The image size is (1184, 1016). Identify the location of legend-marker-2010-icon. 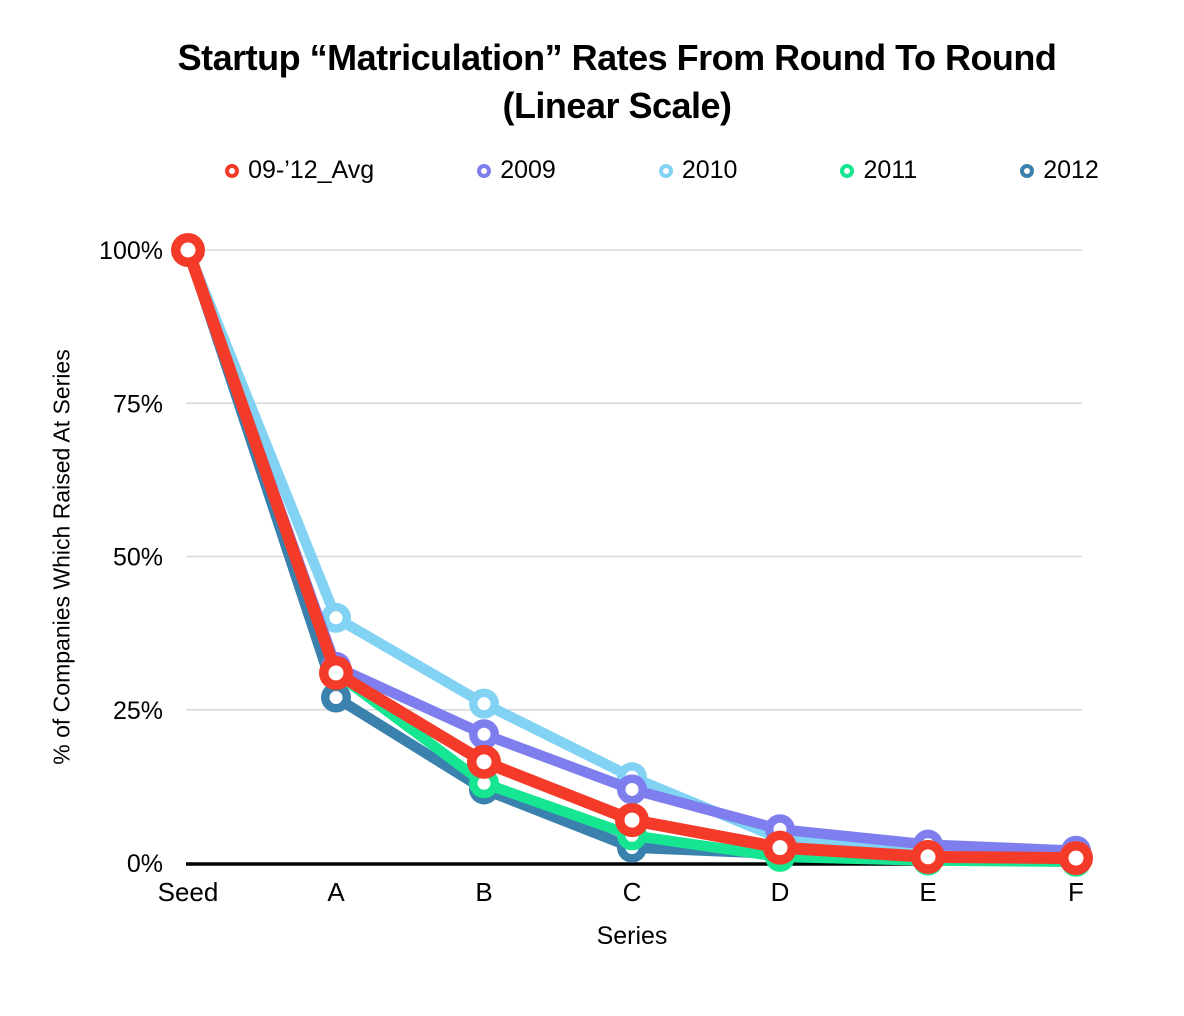
(665, 170).